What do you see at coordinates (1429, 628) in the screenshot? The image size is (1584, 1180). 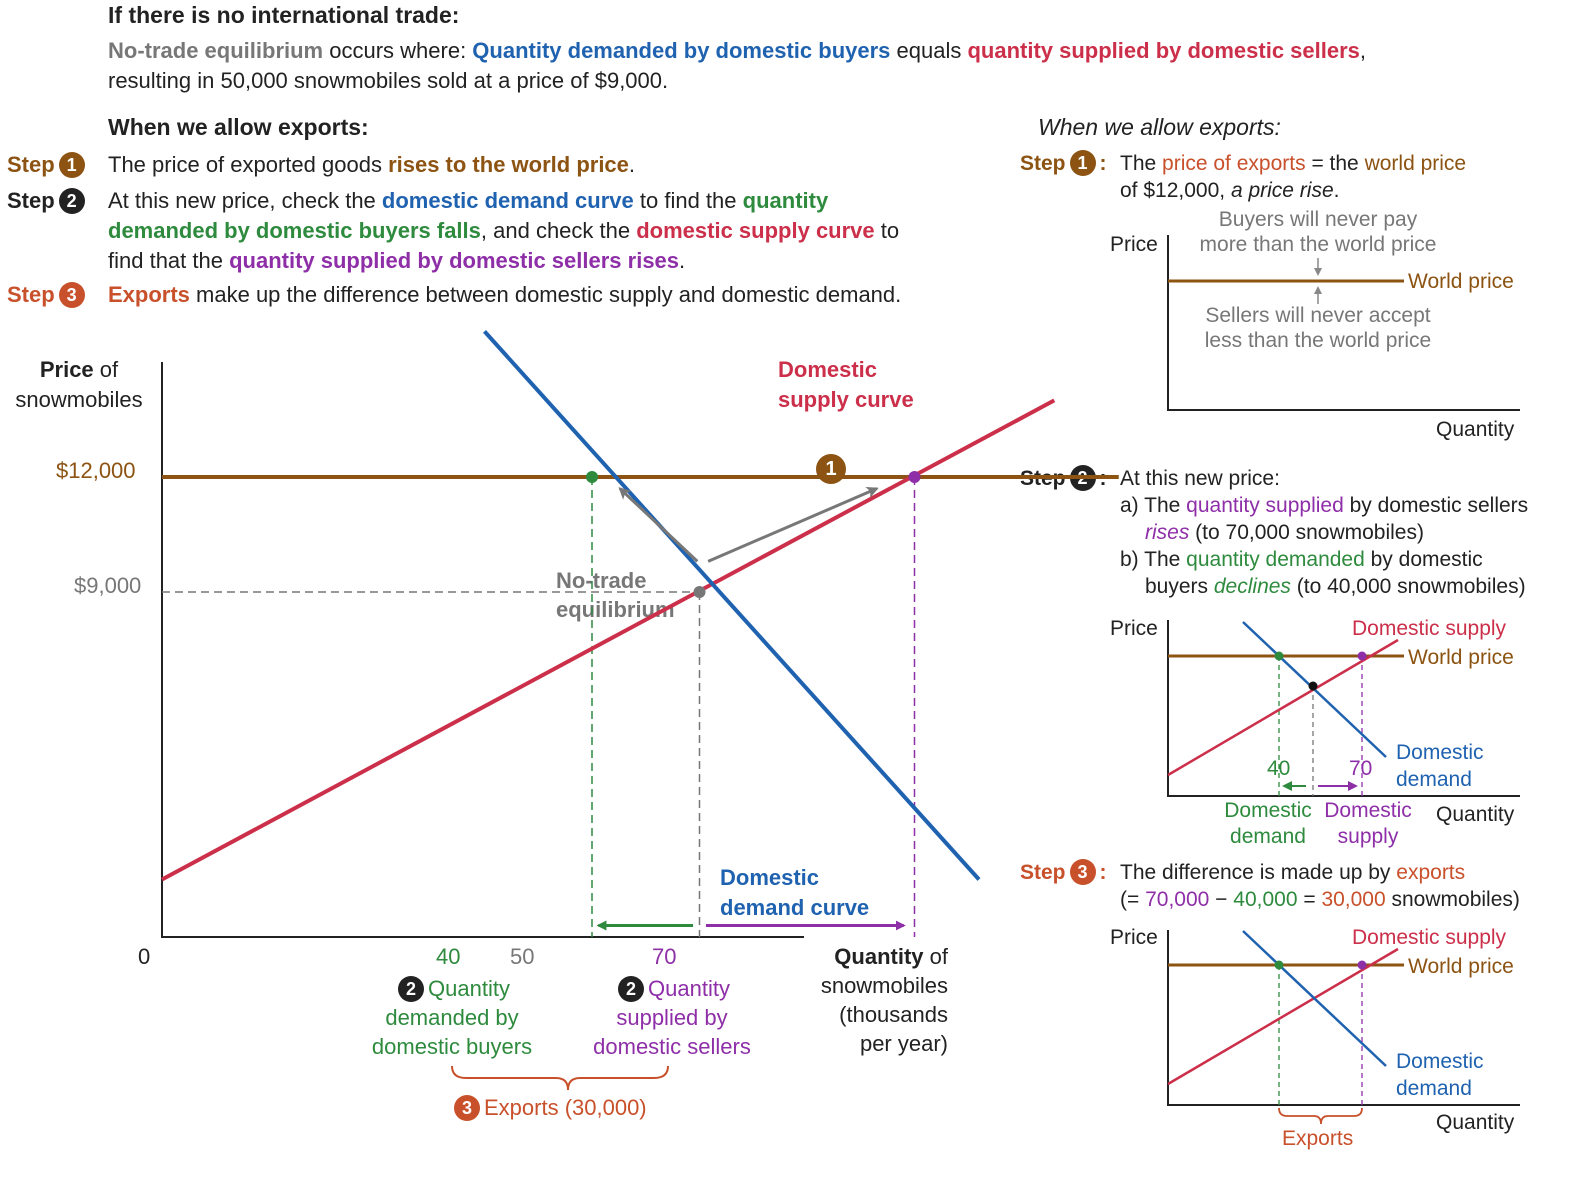 I see `p2-supply-label: Domestic supply` at bounding box center [1429, 628].